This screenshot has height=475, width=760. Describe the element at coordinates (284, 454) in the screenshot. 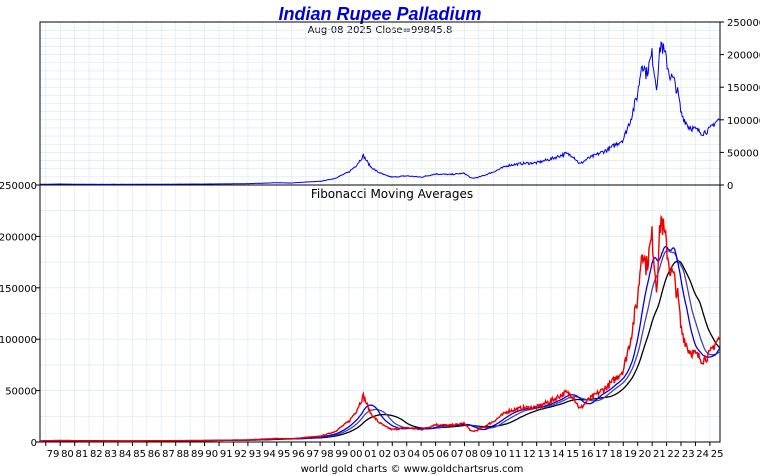

I see `x-tick-label: 95` at that location.